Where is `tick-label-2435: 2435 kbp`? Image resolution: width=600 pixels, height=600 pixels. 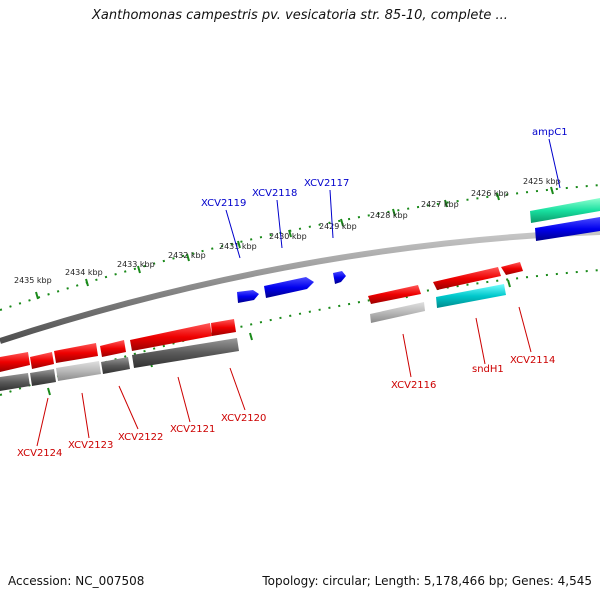 tick-label-2435: 2435 kbp is located at coordinates (33, 280).